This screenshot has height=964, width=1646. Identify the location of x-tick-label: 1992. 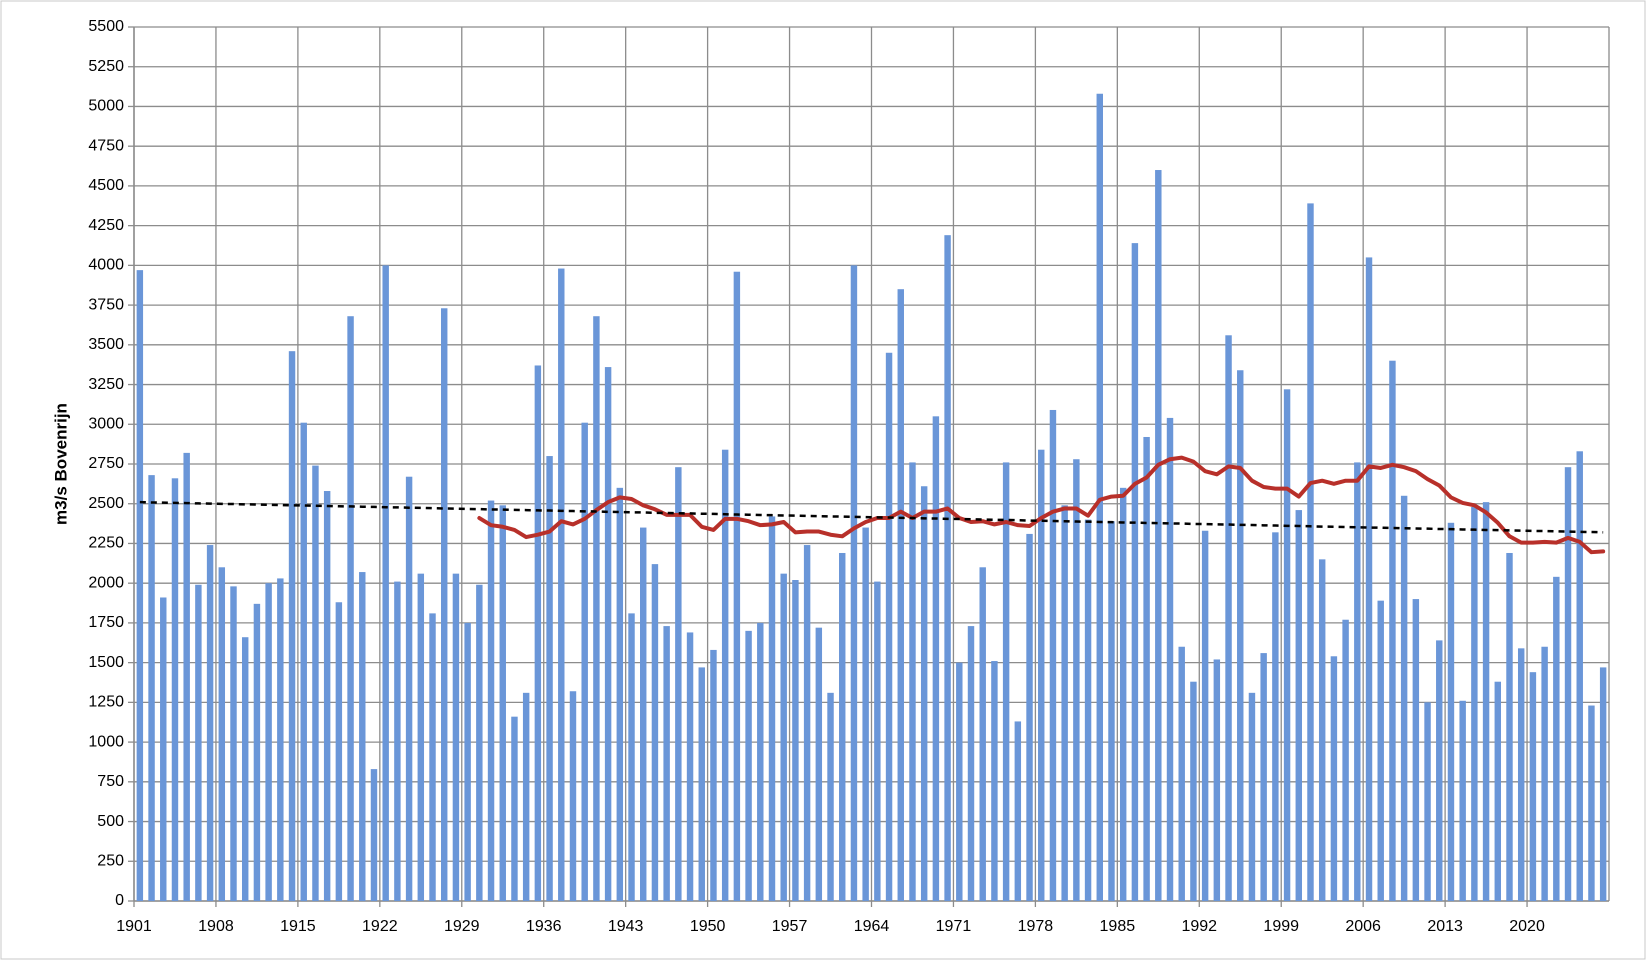
(1199, 926).